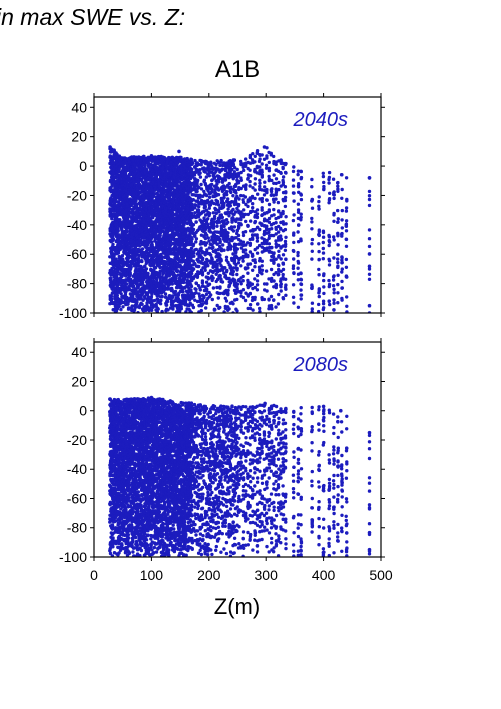 The width and height of the screenshot is (501, 709). Describe the element at coordinates (93, 17) in the screenshot. I see `figure-header-title: in max SWE vs. Z:` at that location.